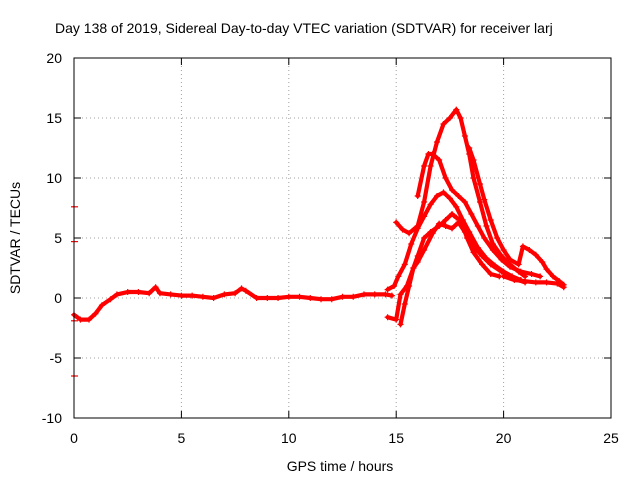 The width and height of the screenshot is (640, 480). I want to click on y-axis-title: SDTVAR / TECUs, so click(15, 238).